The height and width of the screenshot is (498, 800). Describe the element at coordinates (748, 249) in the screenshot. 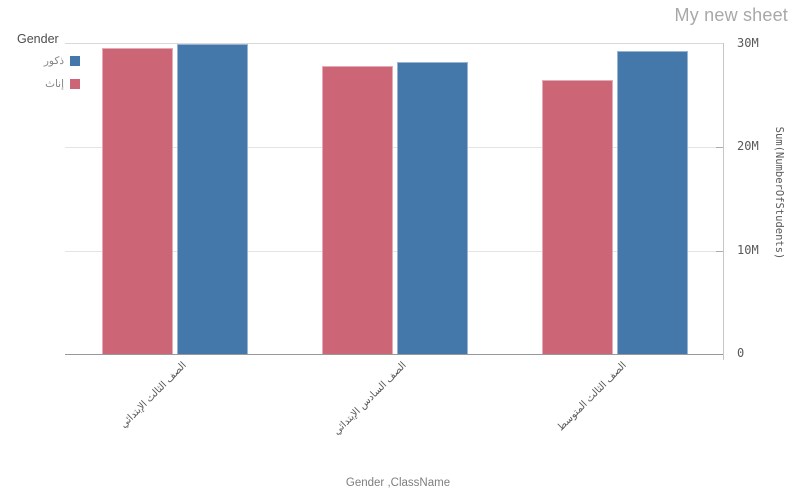

I see `y-axis-tick-label: 10M` at that location.